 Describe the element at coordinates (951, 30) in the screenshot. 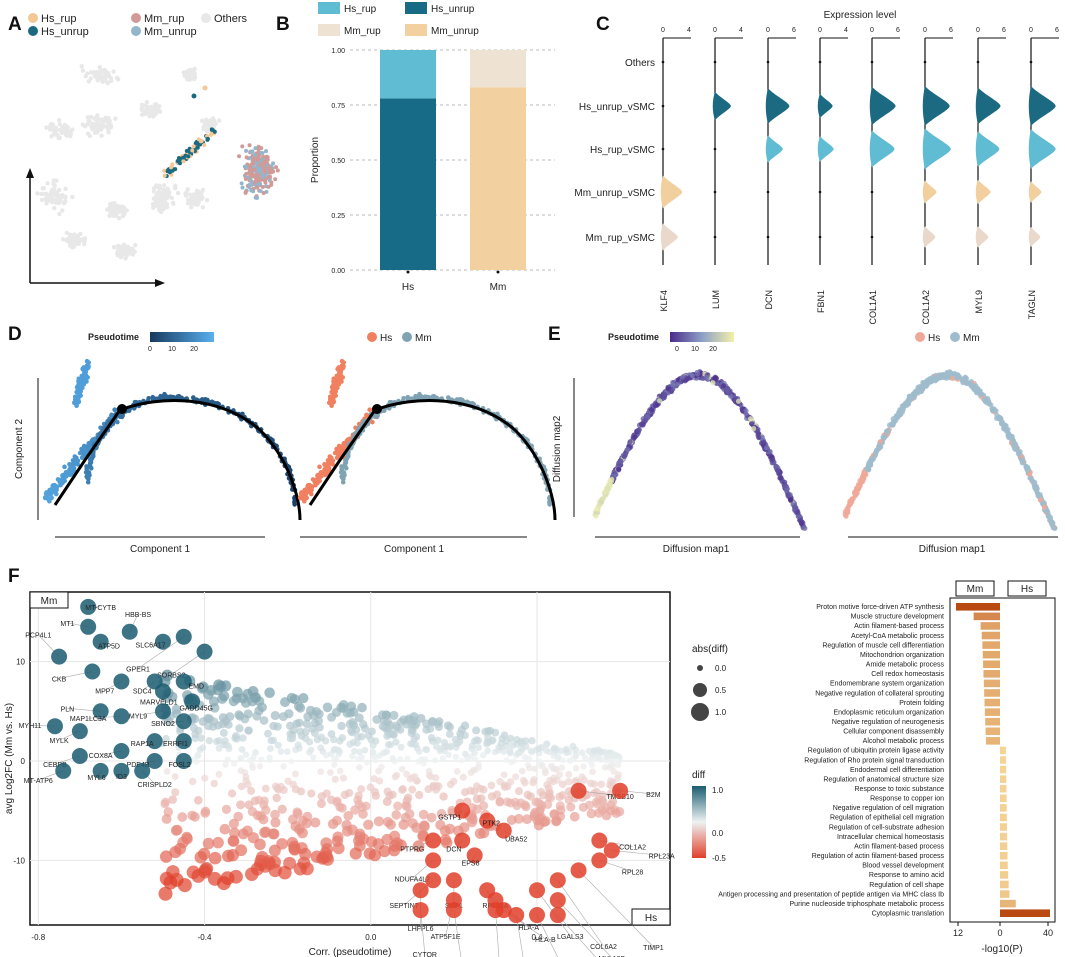

I see `c-tick-label: 6` at that location.